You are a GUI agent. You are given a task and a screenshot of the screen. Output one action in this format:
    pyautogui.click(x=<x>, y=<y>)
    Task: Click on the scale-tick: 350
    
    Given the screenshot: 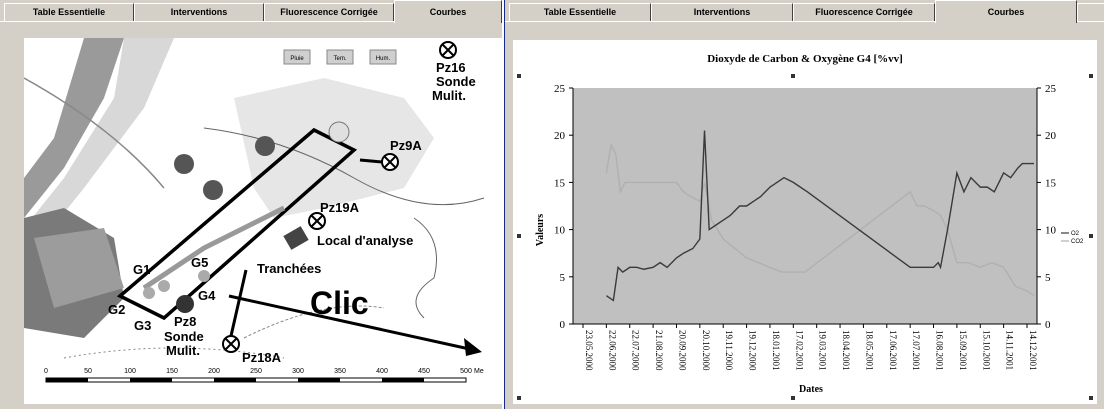 What is the action you would take?
    pyautogui.click(x=340, y=371)
    